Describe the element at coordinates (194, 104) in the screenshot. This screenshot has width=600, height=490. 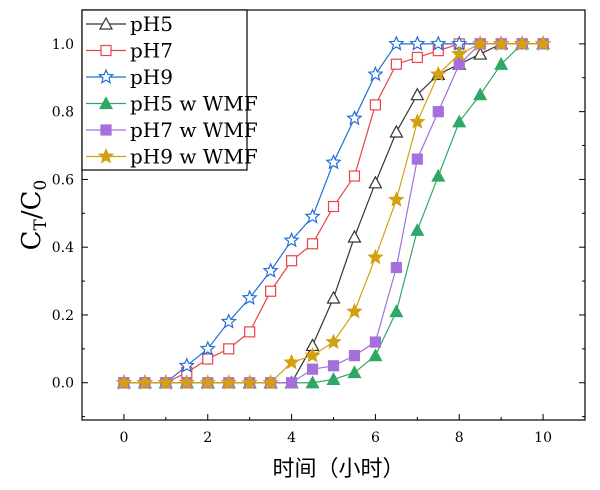
I see `legend-label: pH5 w WMF` at that location.